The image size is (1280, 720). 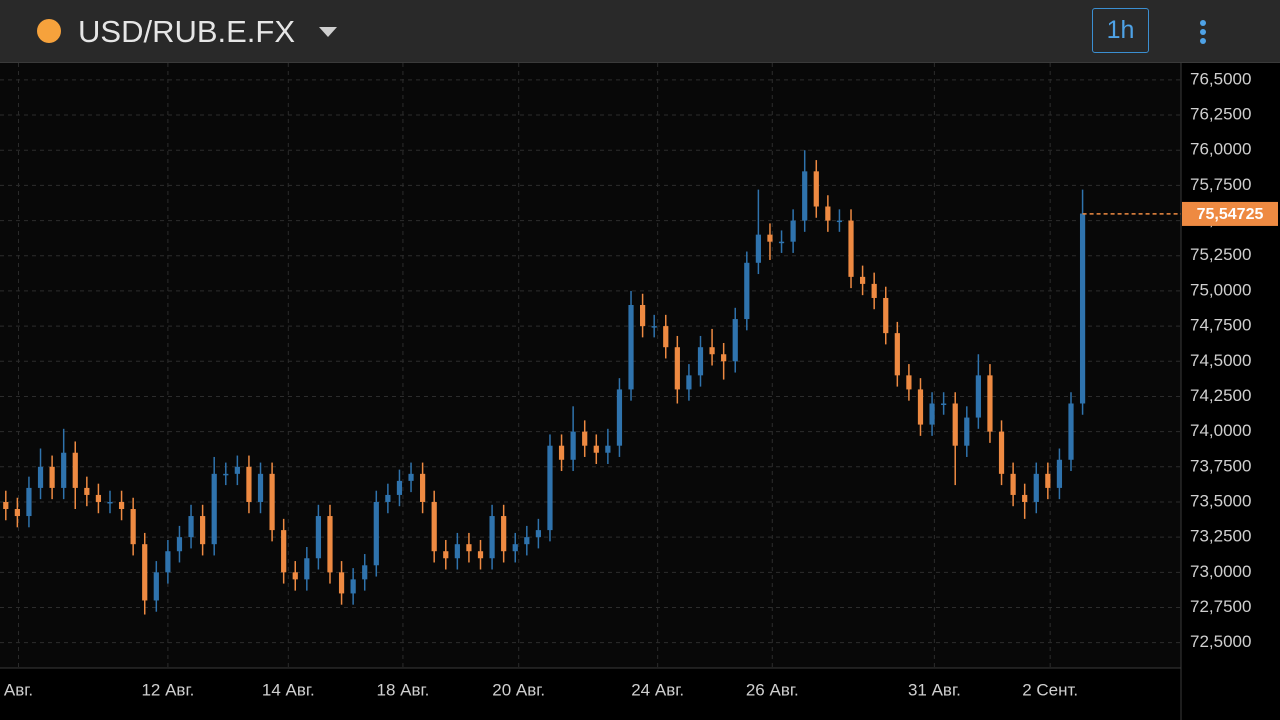 I want to click on x-tick-label: 26 Авг., so click(x=772, y=689).